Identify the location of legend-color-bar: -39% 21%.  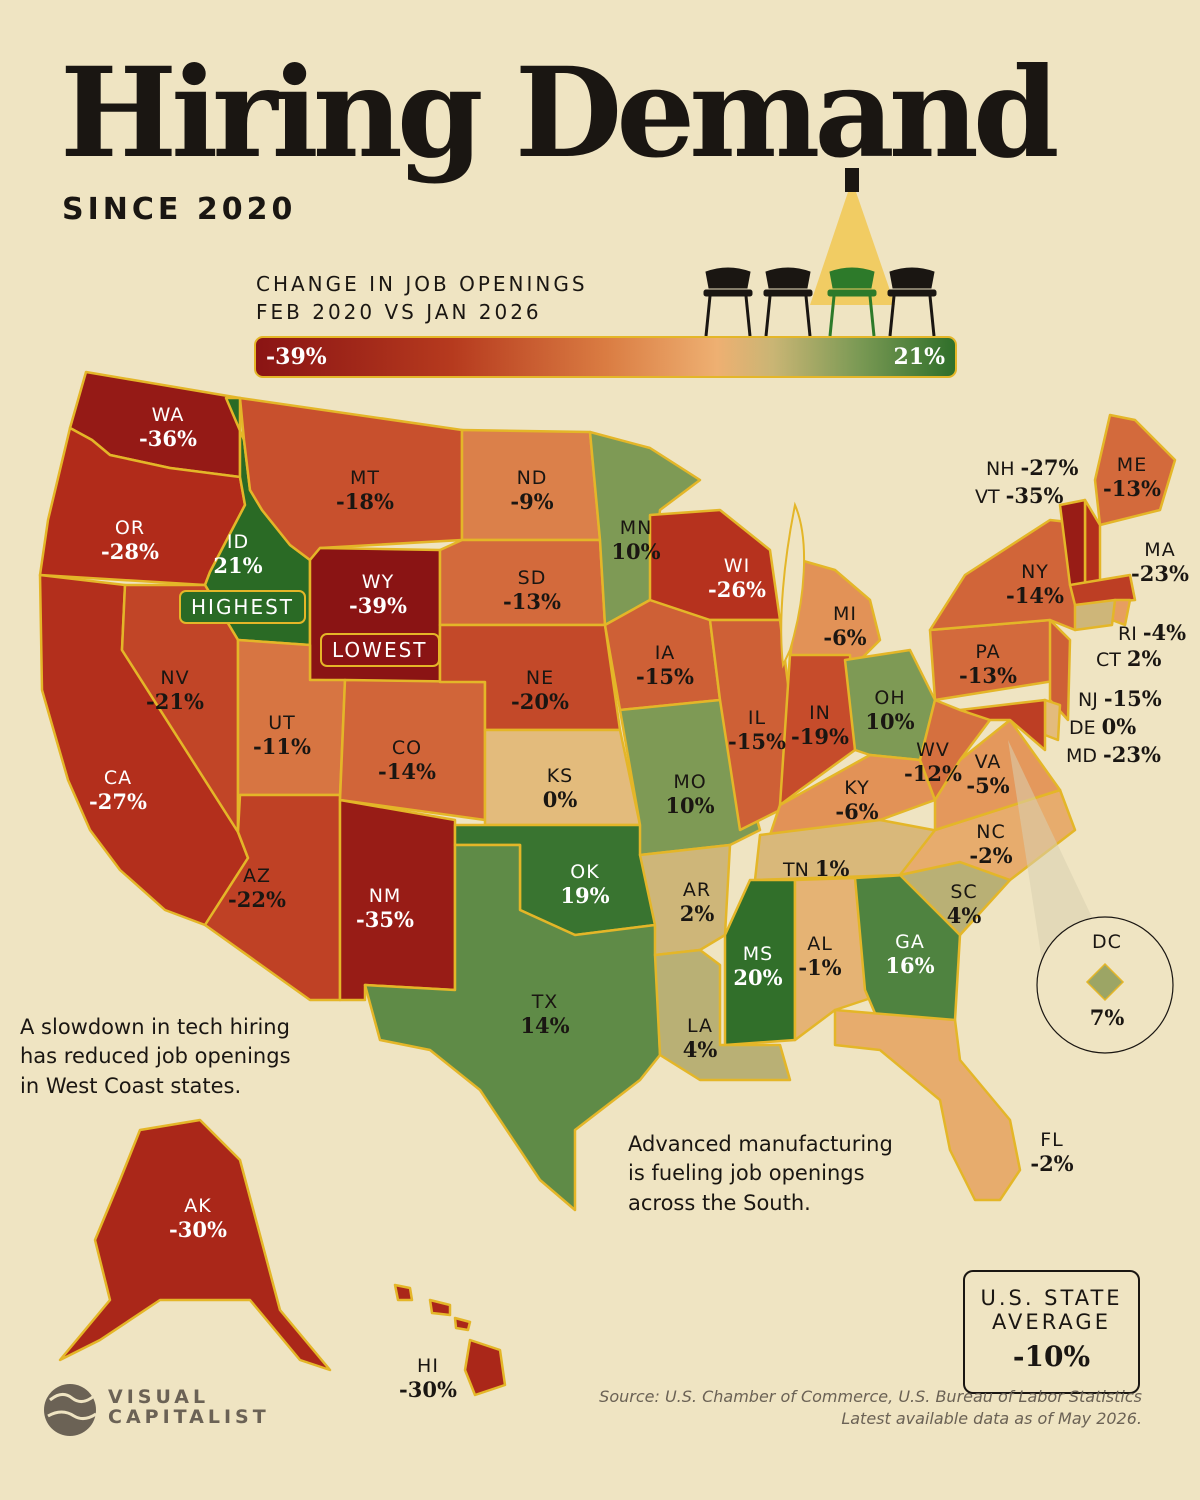
(605, 357).